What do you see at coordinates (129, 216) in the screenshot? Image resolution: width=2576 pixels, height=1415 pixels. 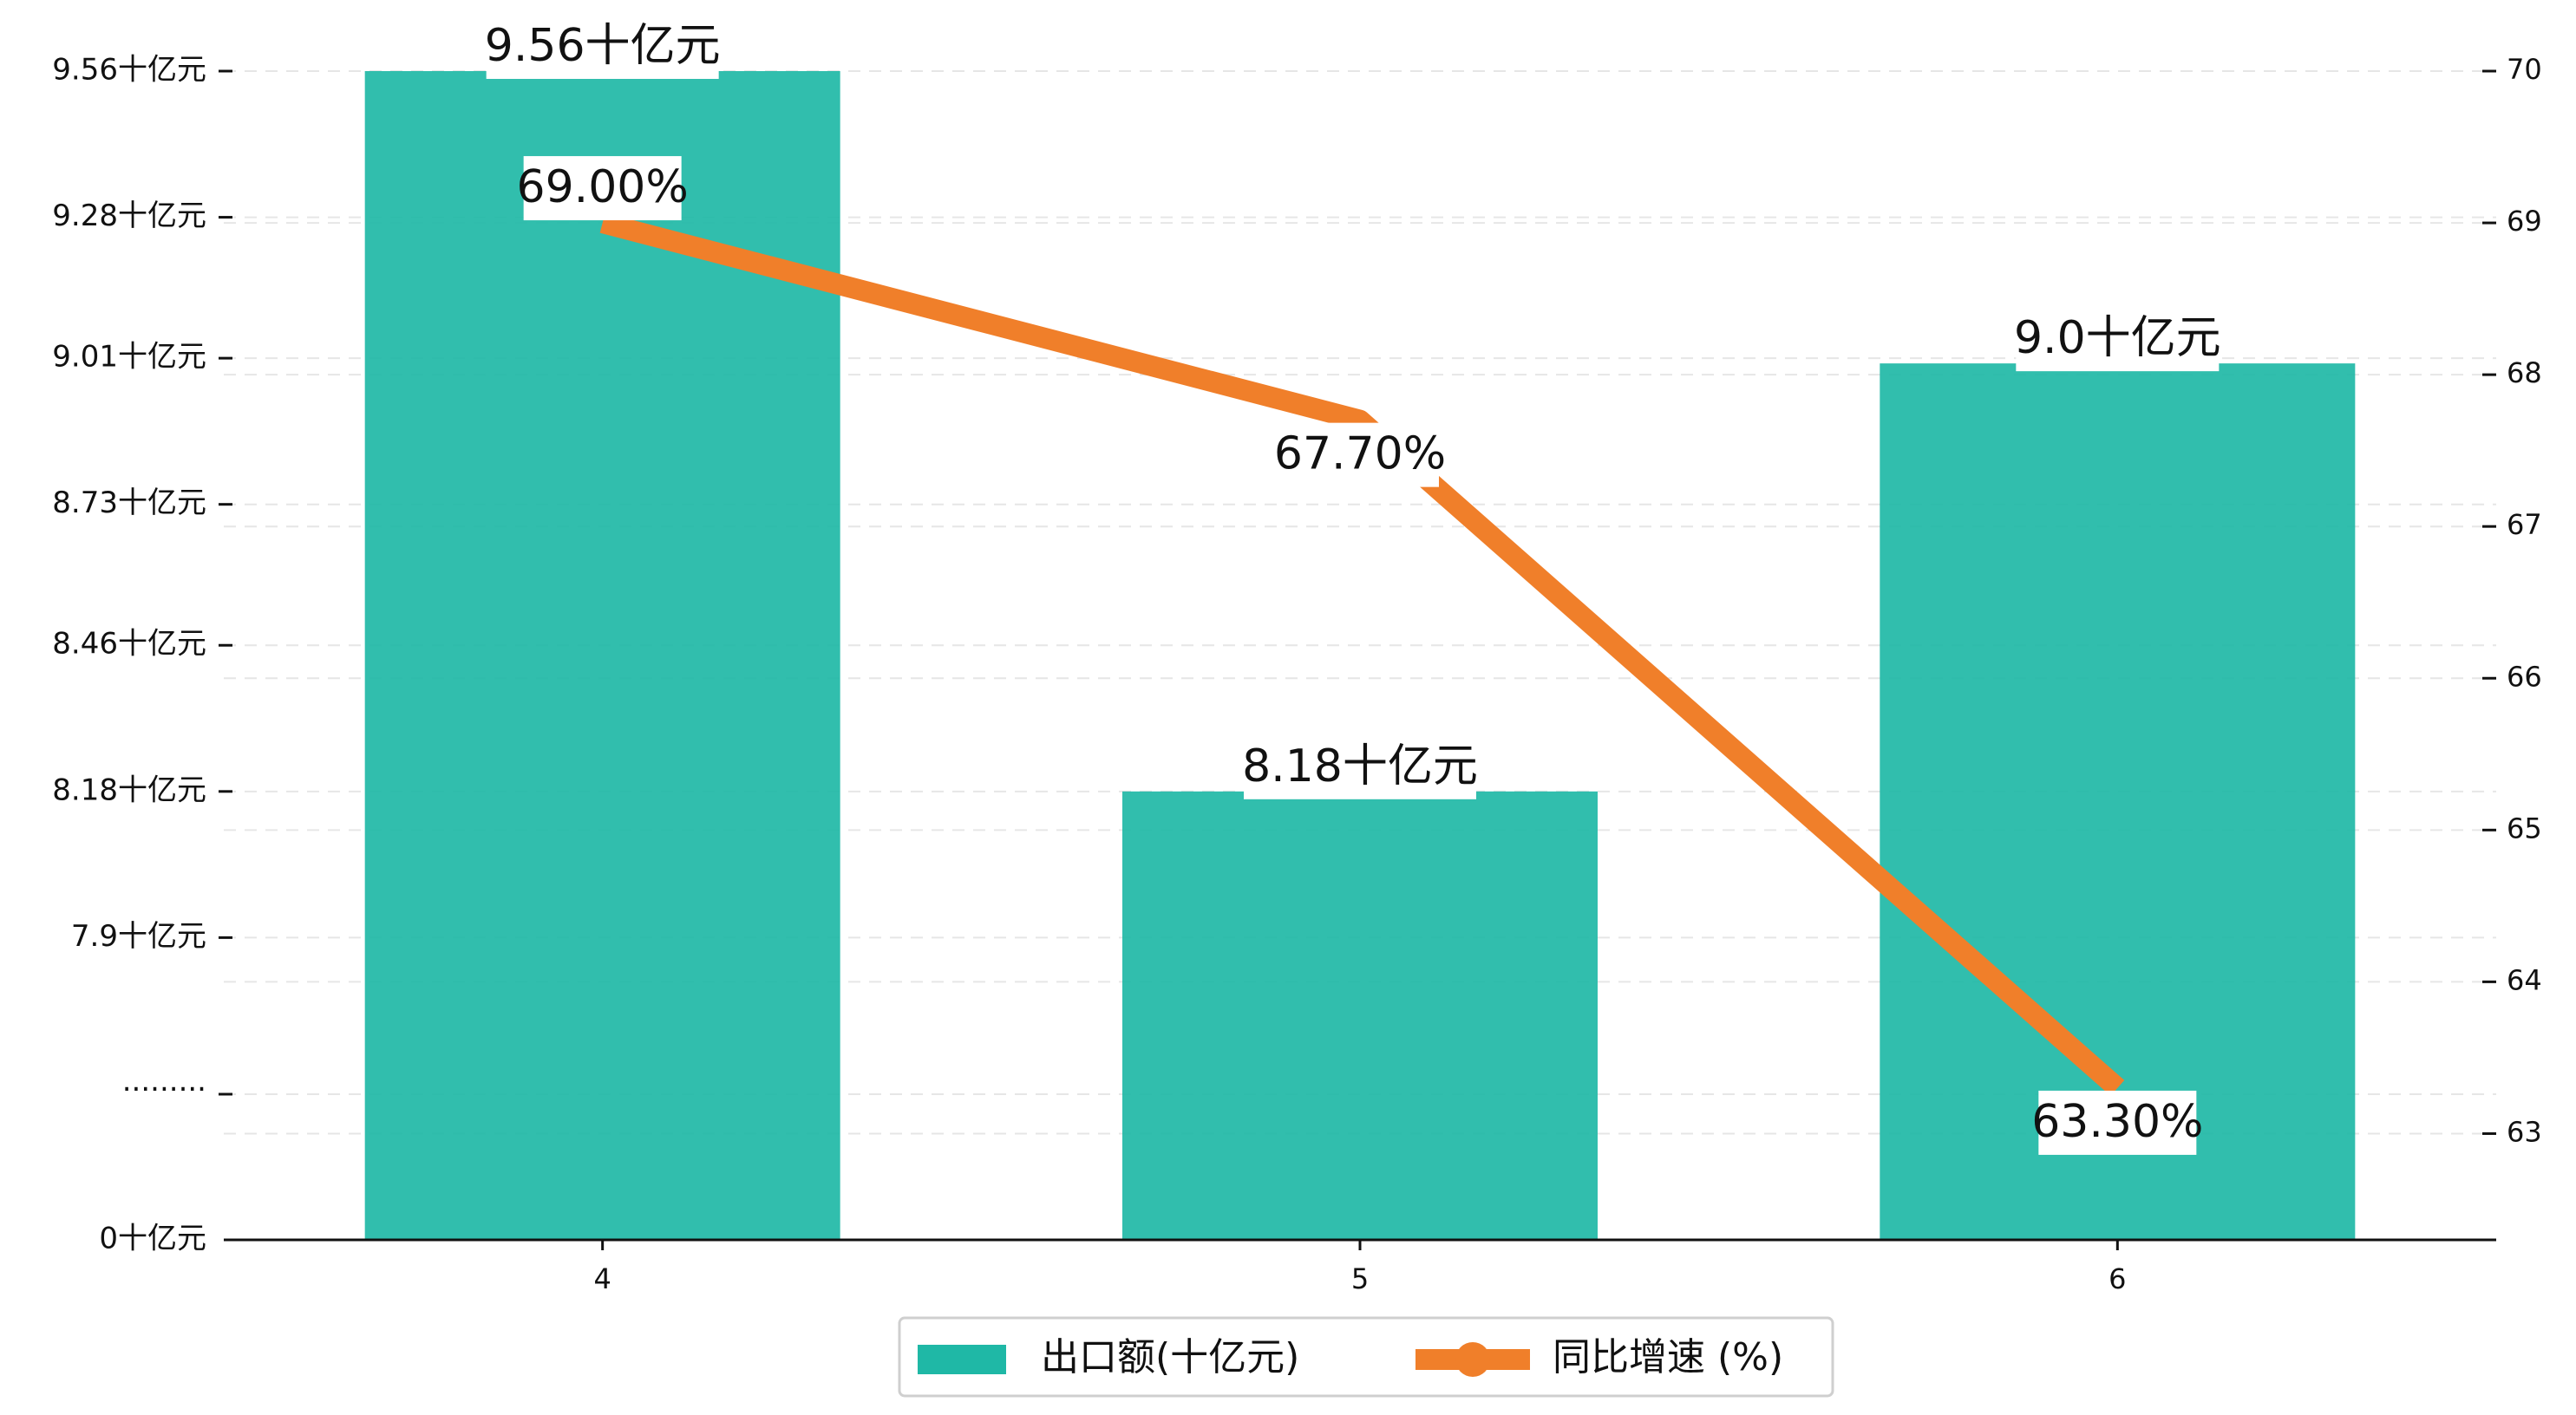 I see `y-left-tick-label: 9.28十亿元` at bounding box center [129, 216].